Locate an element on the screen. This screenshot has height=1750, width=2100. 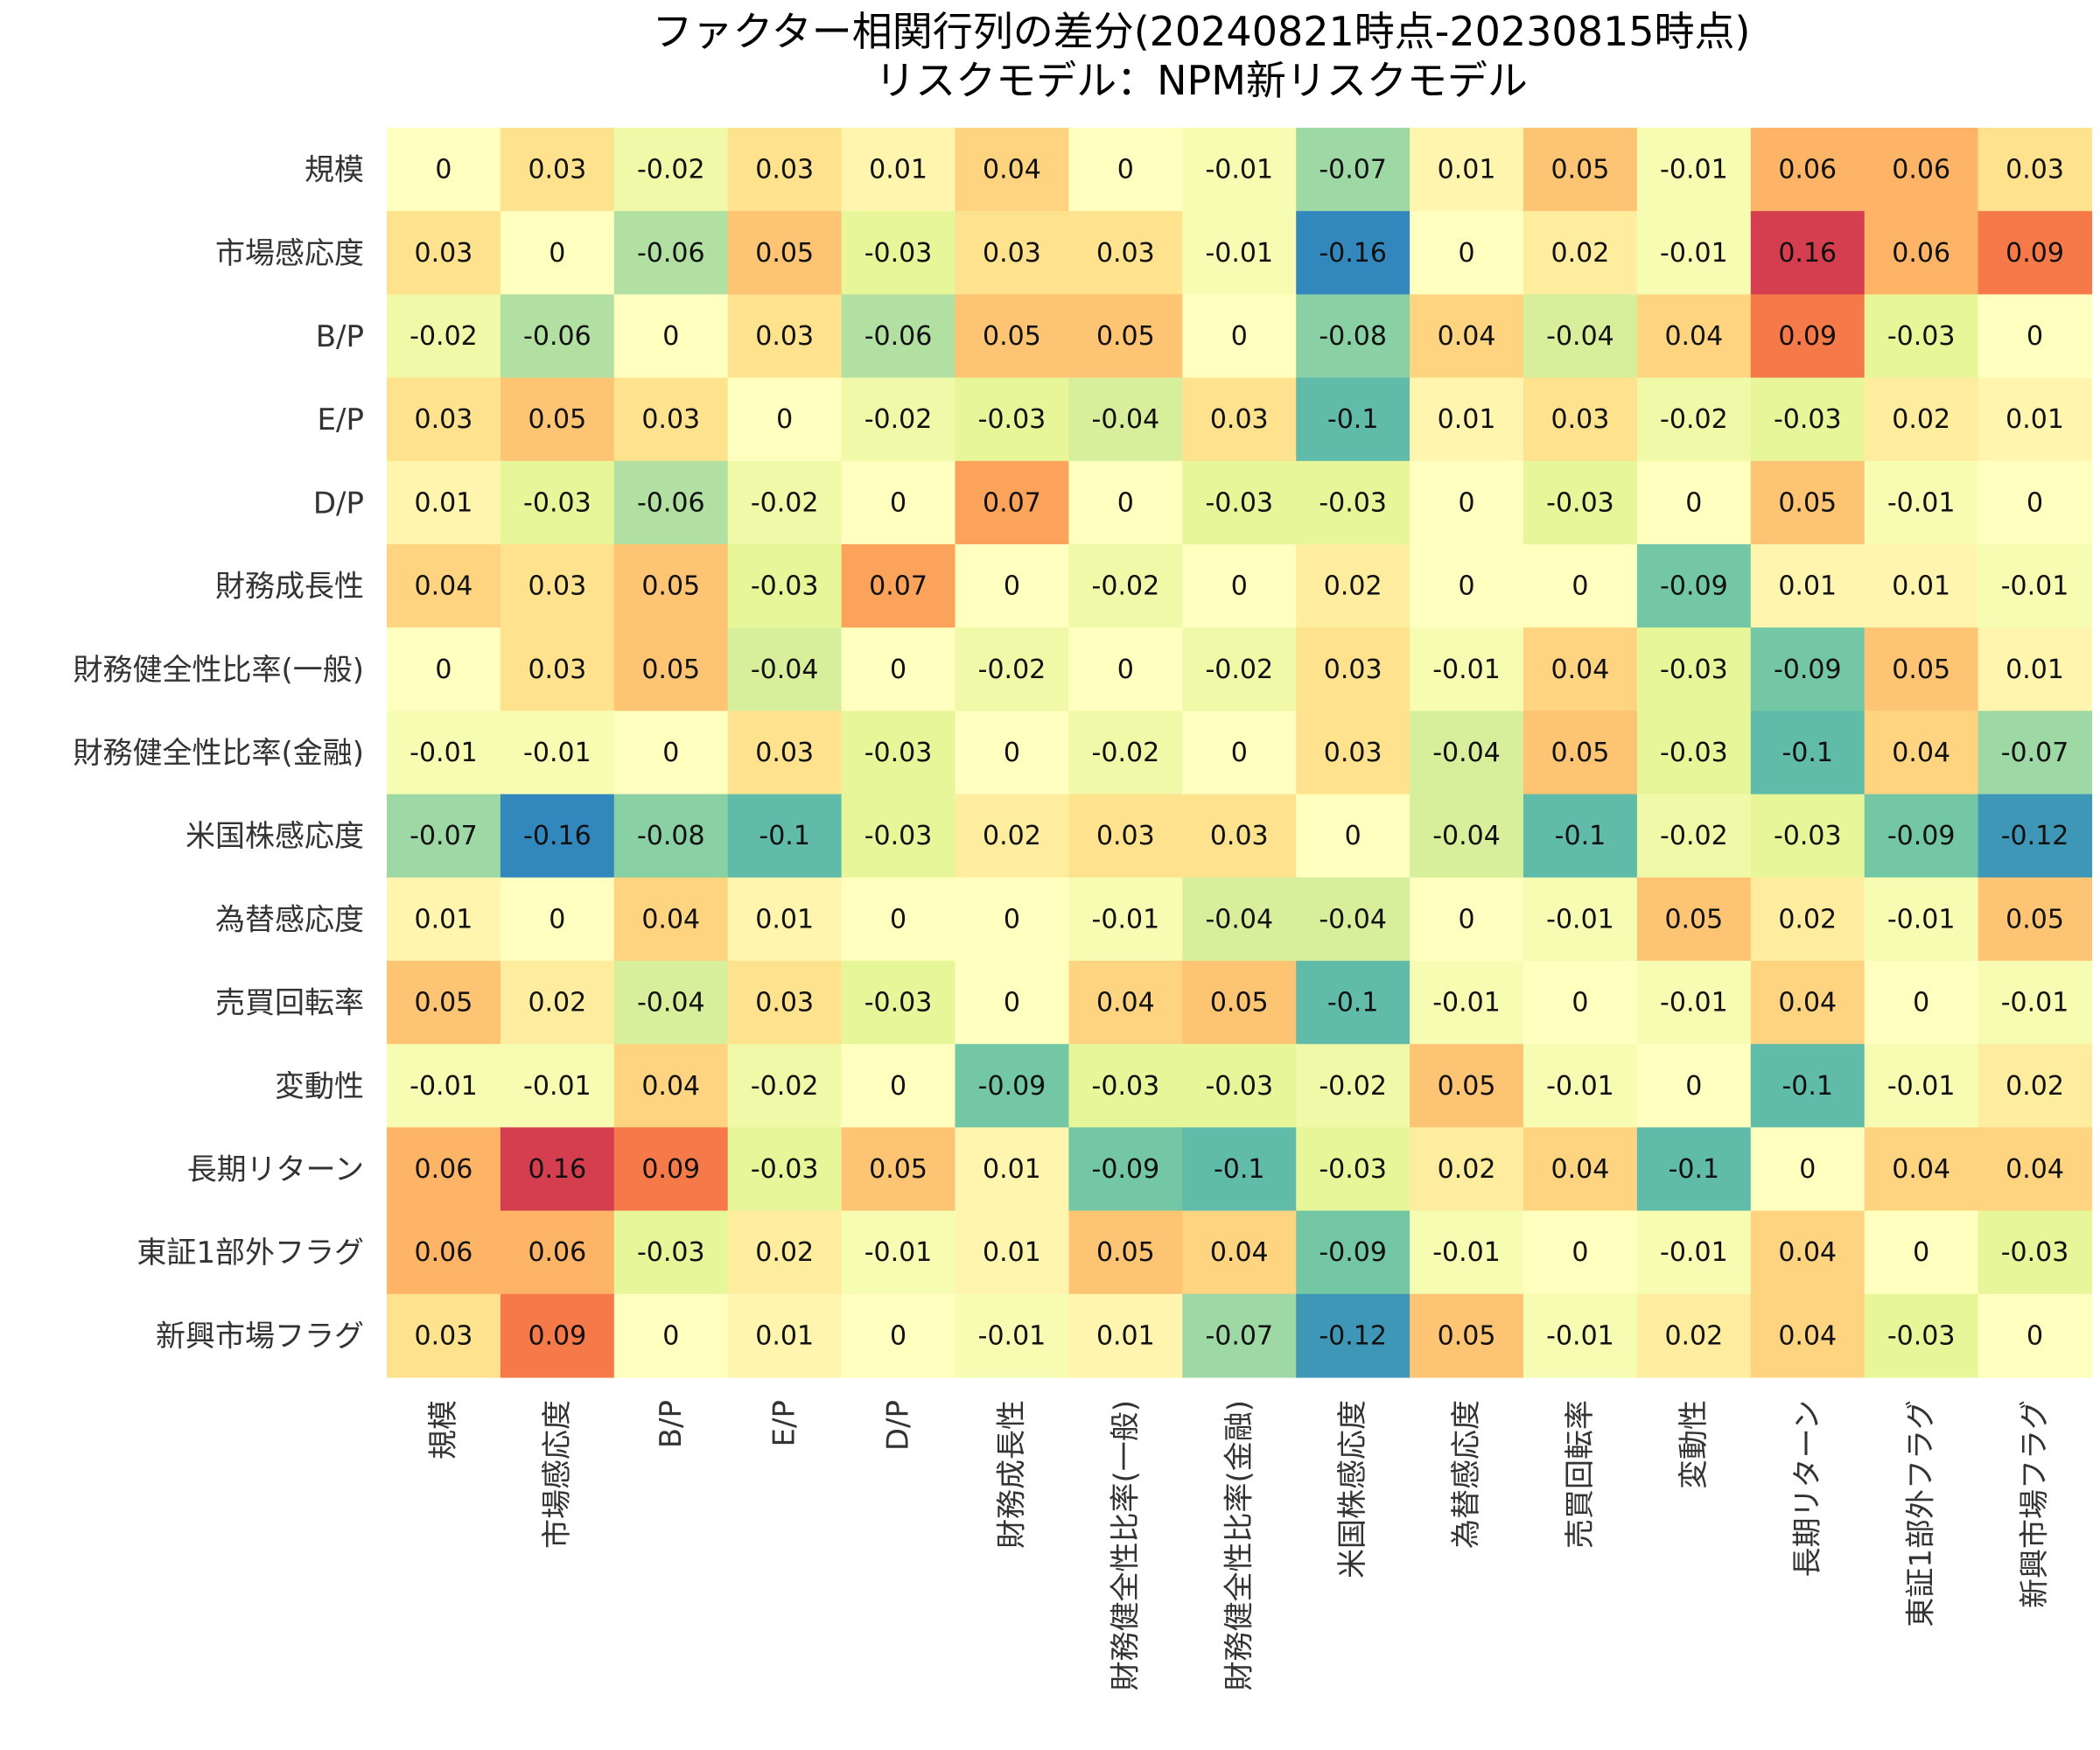
x-tick-label: 新興市場フラグ is located at coordinates (2035, 1504).